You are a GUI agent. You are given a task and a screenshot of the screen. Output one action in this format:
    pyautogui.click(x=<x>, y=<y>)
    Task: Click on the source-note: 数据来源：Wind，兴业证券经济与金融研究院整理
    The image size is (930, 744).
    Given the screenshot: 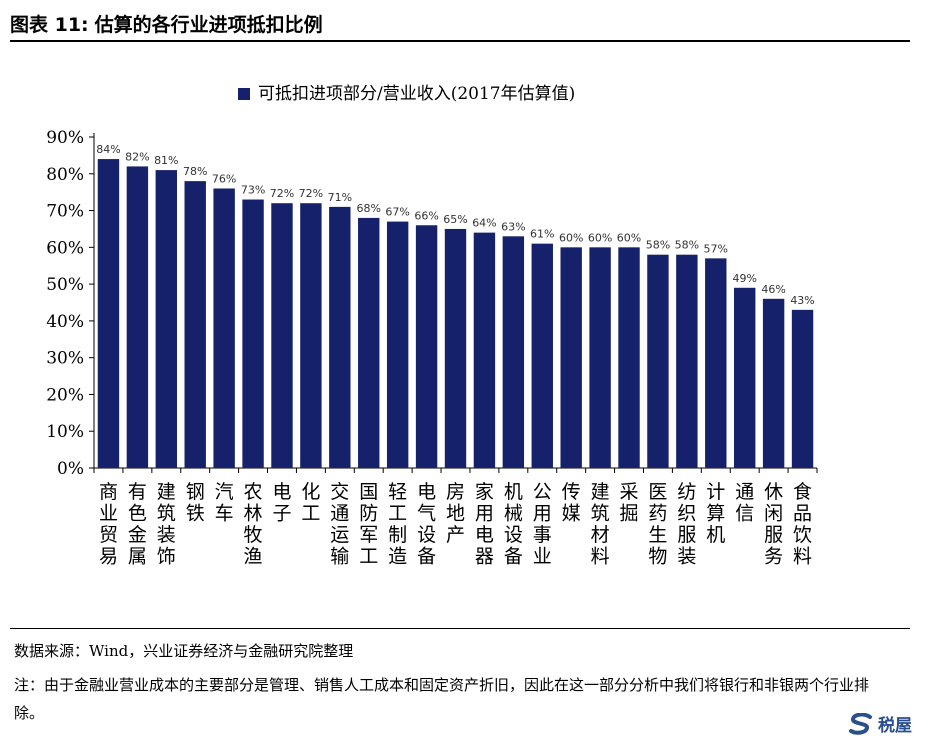 What is the action you would take?
    pyautogui.click(x=184, y=651)
    